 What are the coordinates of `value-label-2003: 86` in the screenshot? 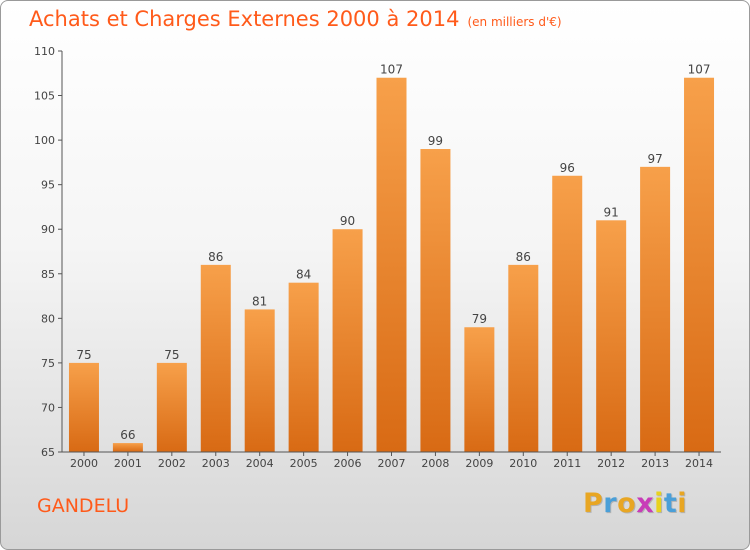 It's located at (215, 257).